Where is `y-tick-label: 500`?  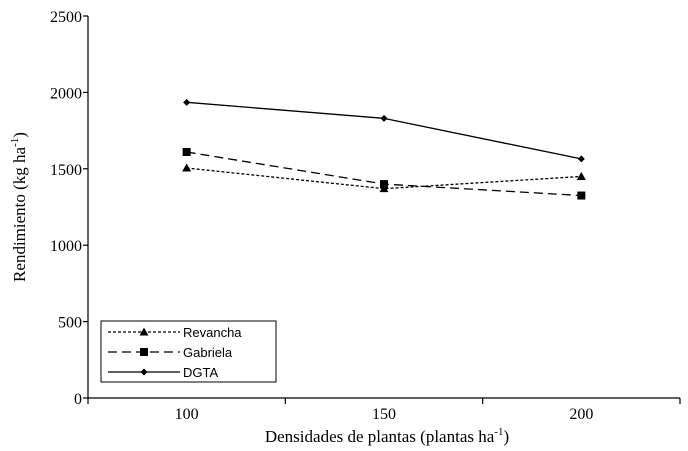
y-tick-label: 500 is located at coordinates (70, 323).